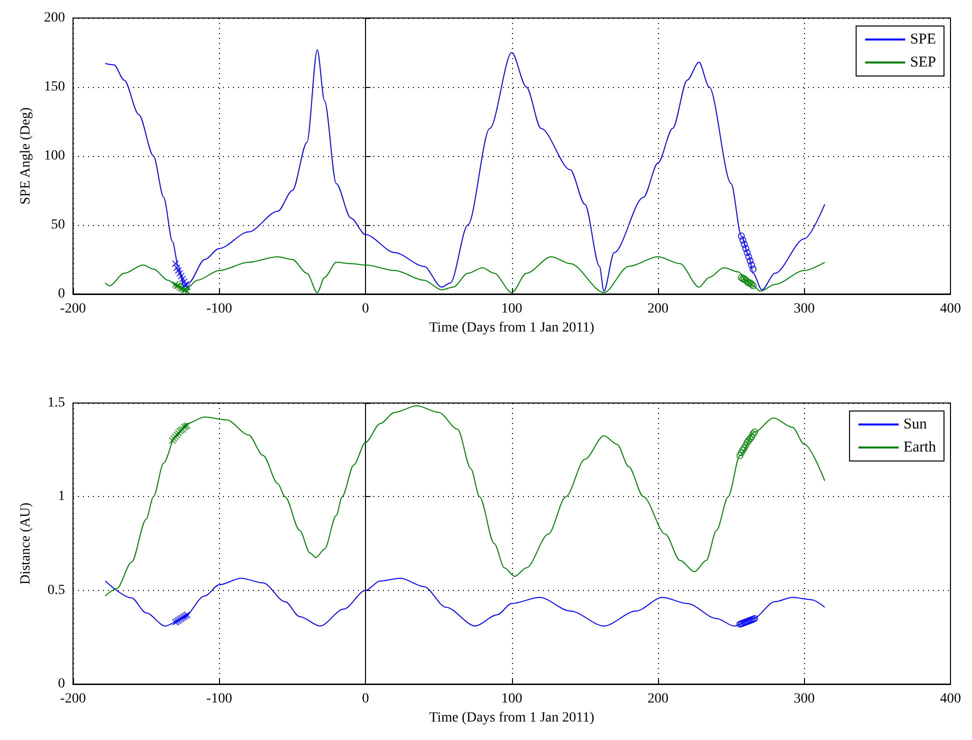 The height and width of the screenshot is (740, 972). I want to click on y-tick-label: 1, so click(61, 496).